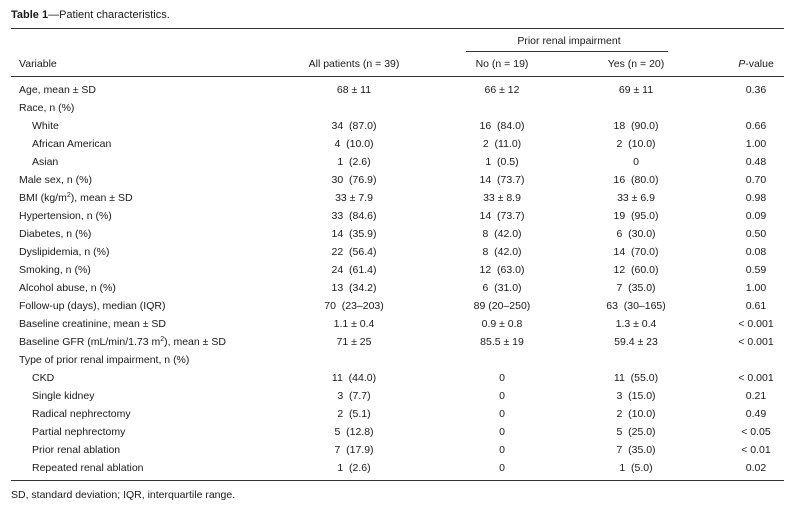  I want to click on cell-no: 66 ± 12, so click(502, 90).